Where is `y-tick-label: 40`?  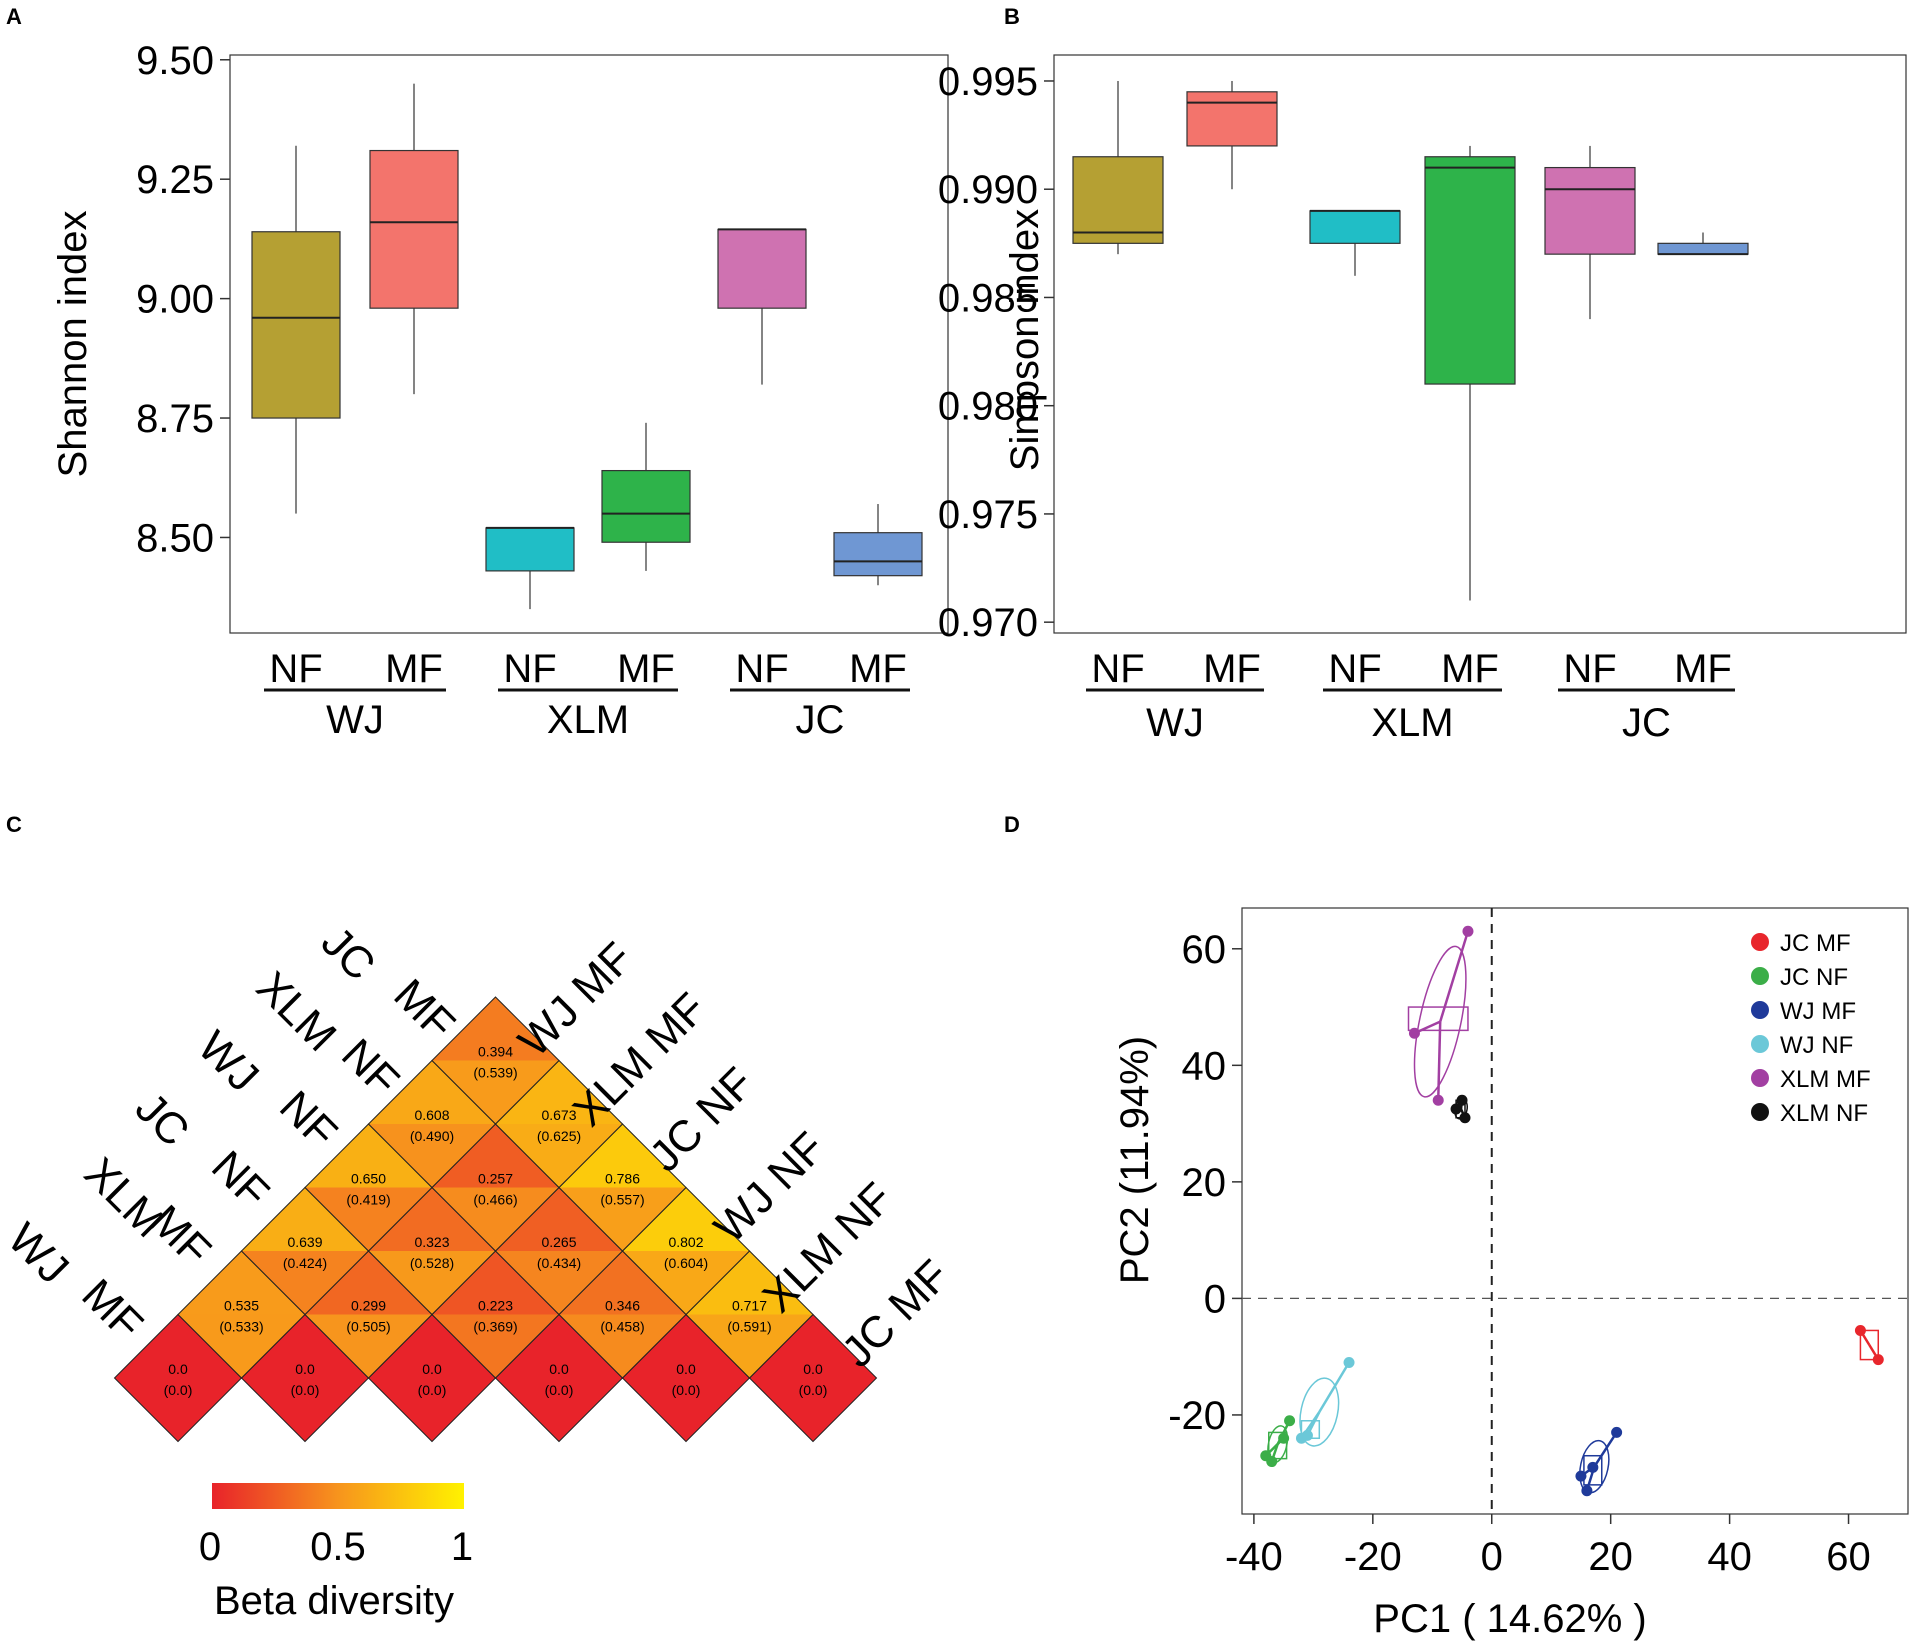 y-tick-label: 40 is located at coordinates (1204, 1066).